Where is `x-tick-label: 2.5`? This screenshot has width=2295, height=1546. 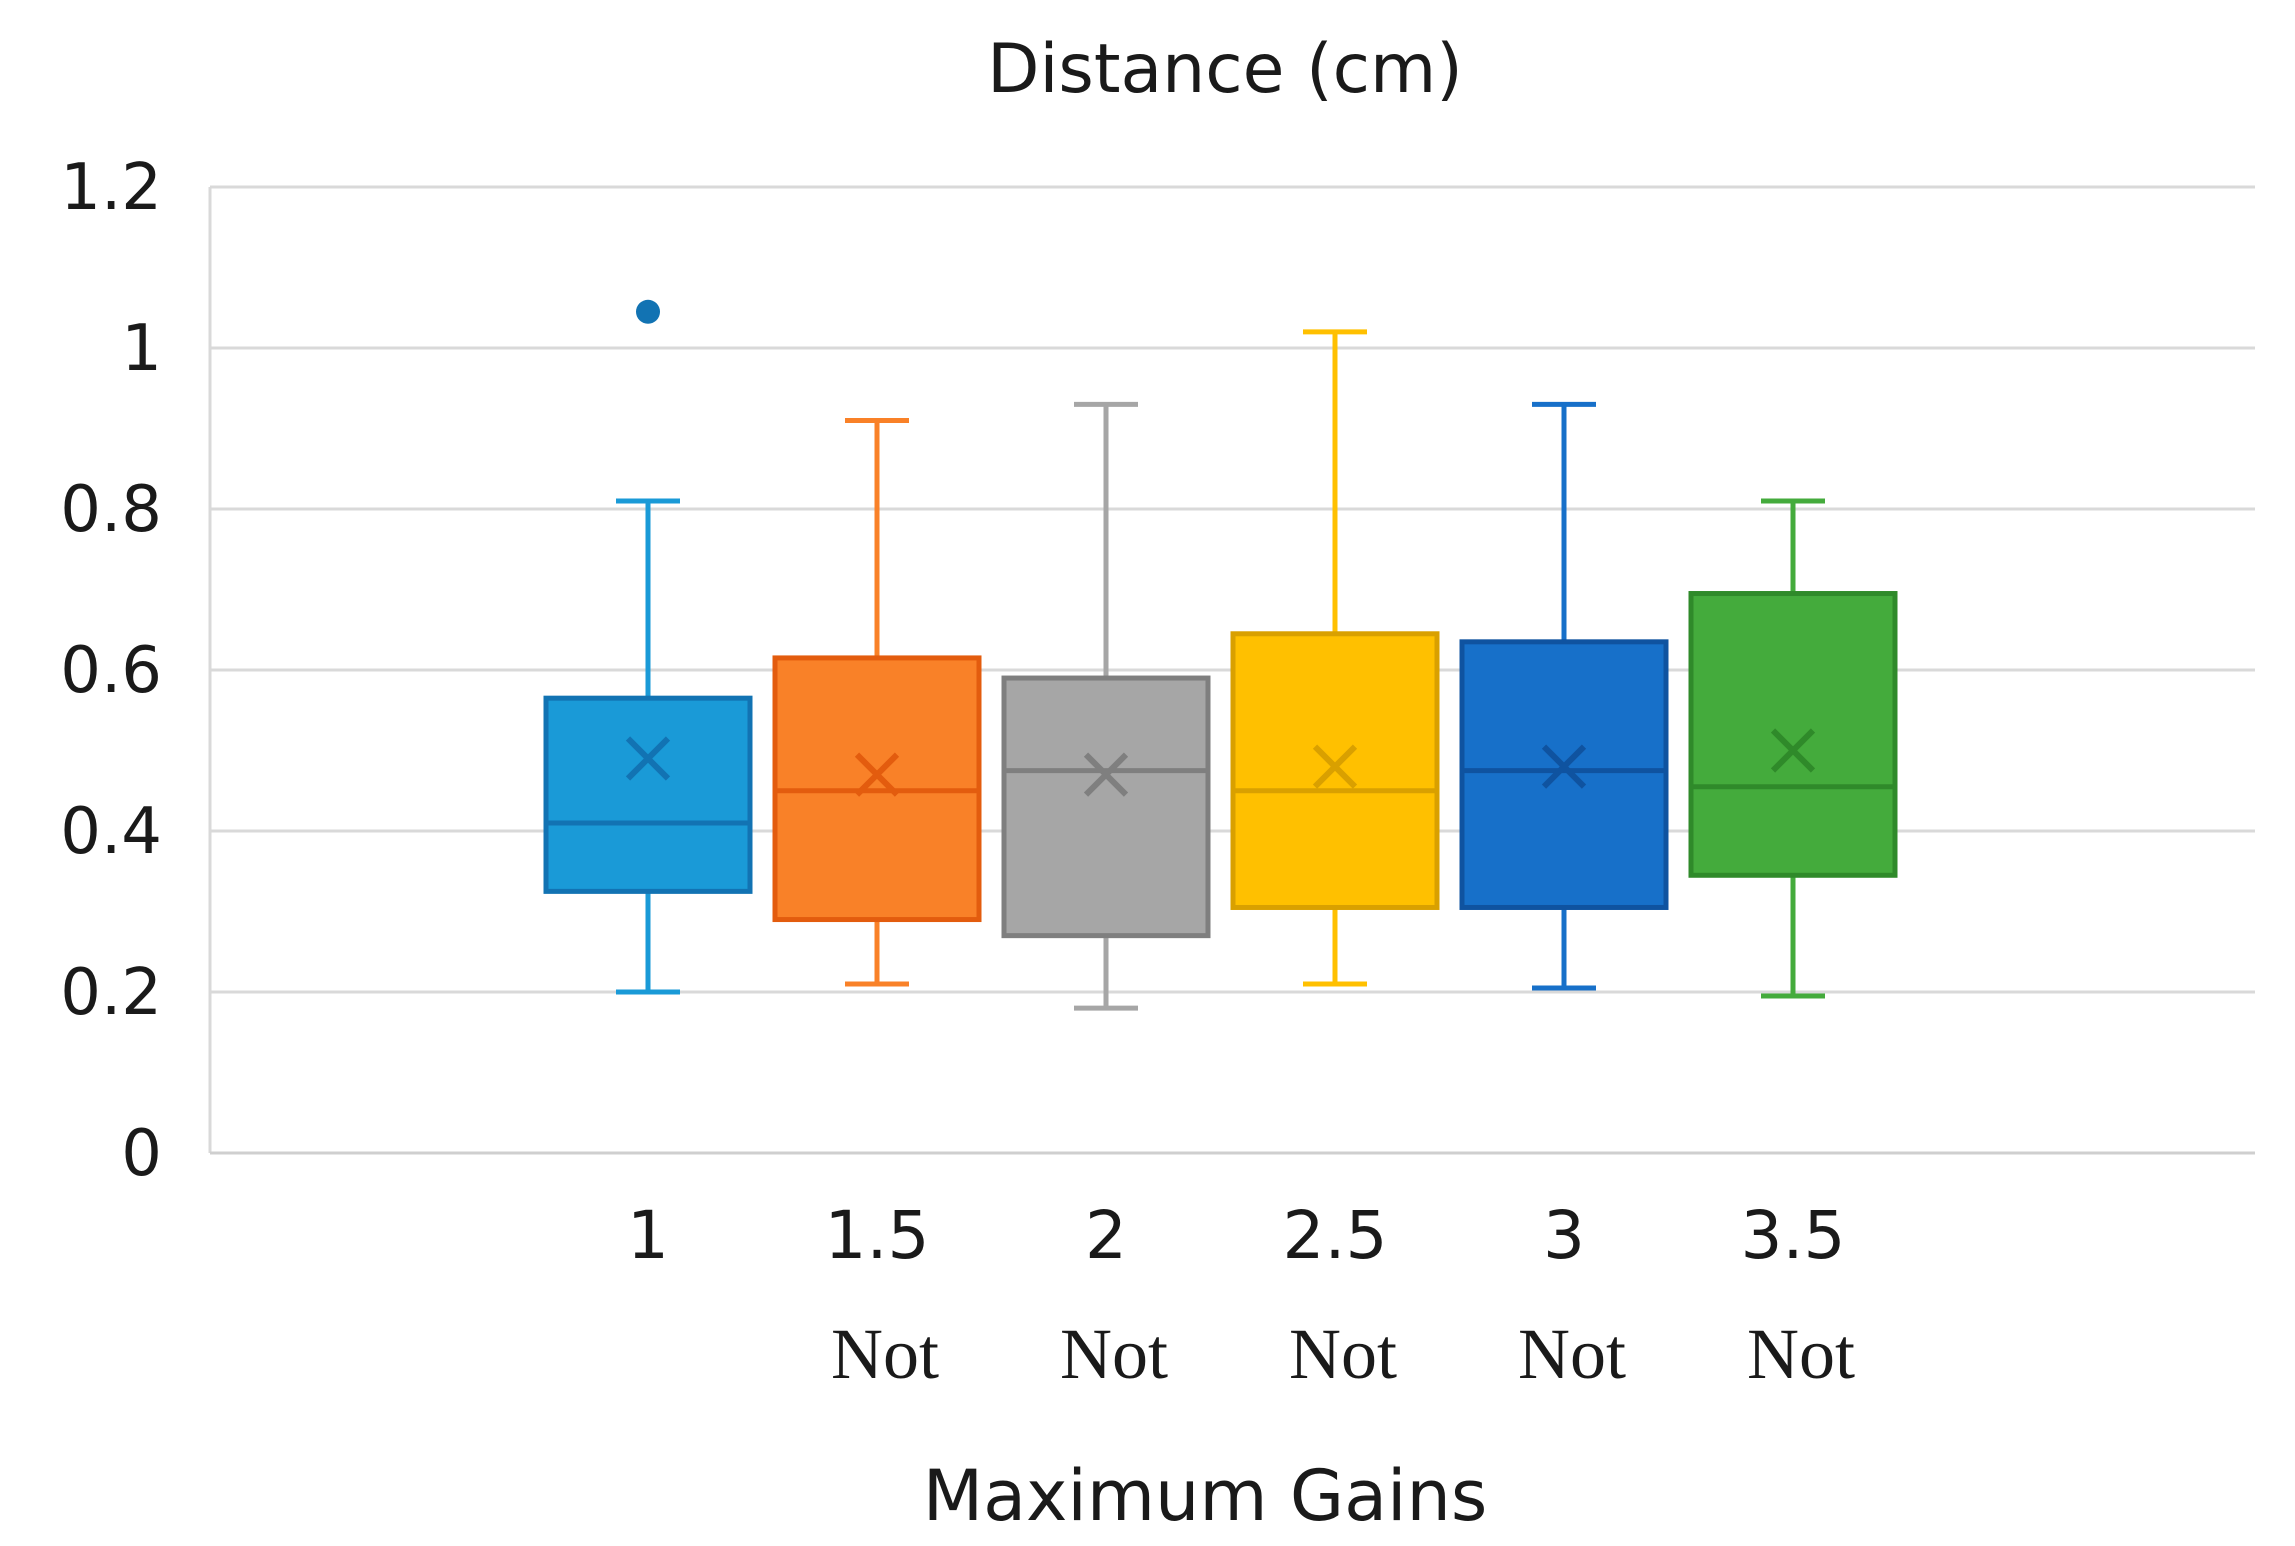
x-tick-label: 2.5 is located at coordinates (1335, 1235).